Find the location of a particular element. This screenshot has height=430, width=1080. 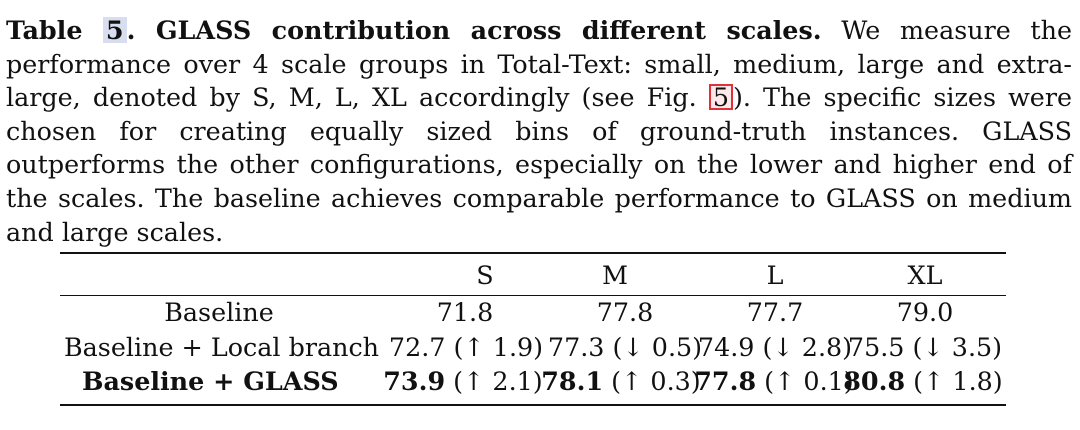

cell-local-l: 74.9 (↓ 2.8) is located at coordinates (775, 347).